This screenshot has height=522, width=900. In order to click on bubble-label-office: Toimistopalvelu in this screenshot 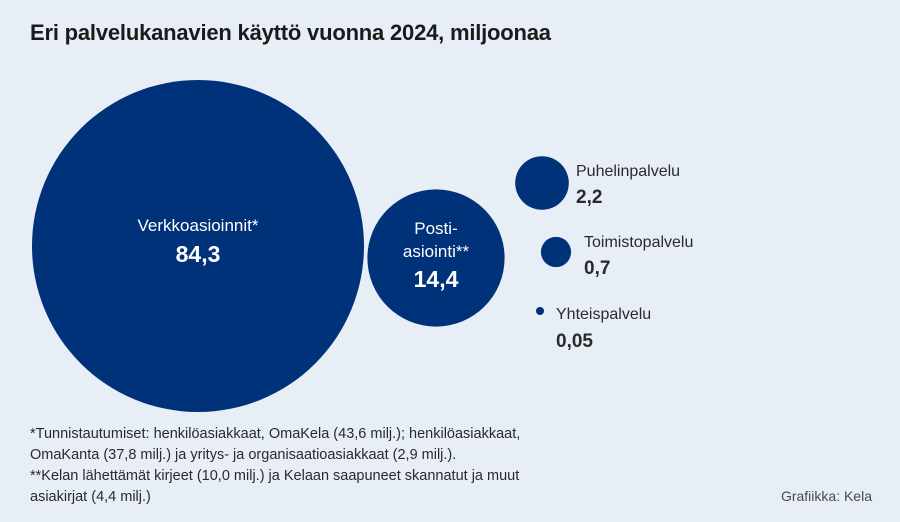, I will do `click(638, 242)`.